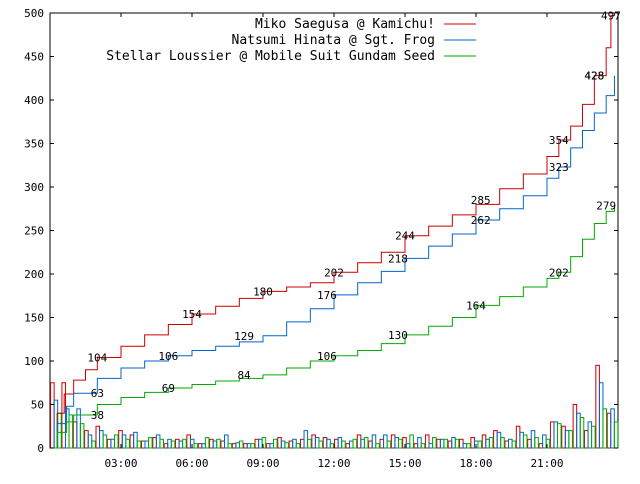  Describe the element at coordinates (191, 463) in the screenshot. I see `x-tick-label: 06:00` at that location.